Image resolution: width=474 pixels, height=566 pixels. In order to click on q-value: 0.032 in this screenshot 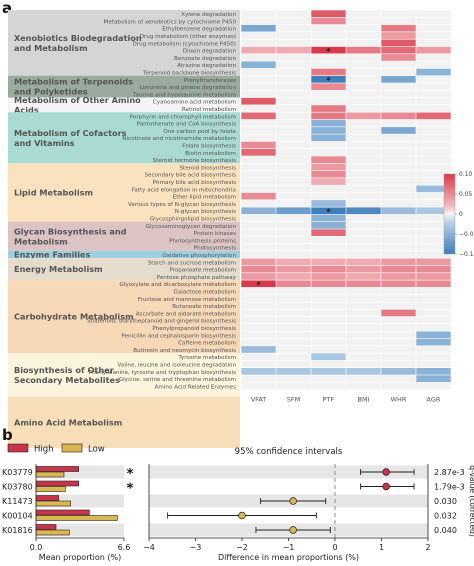, I will do `click(445, 516)`.